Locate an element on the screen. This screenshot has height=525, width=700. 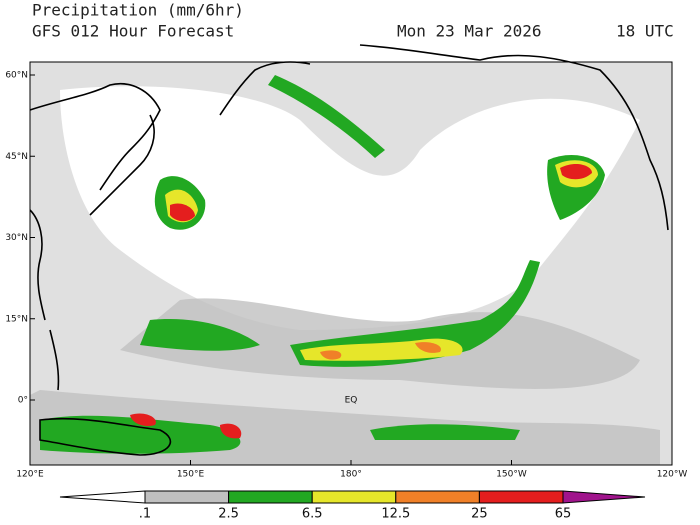
subtitle: GFS 012 Hour Forecast is located at coordinates (133, 31).